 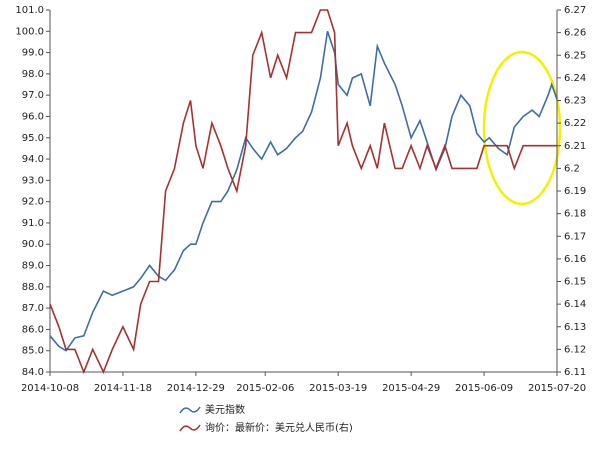 What do you see at coordinates (411, 388) in the screenshot?
I see `x-tick-label: 2015-04-29` at bounding box center [411, 388].